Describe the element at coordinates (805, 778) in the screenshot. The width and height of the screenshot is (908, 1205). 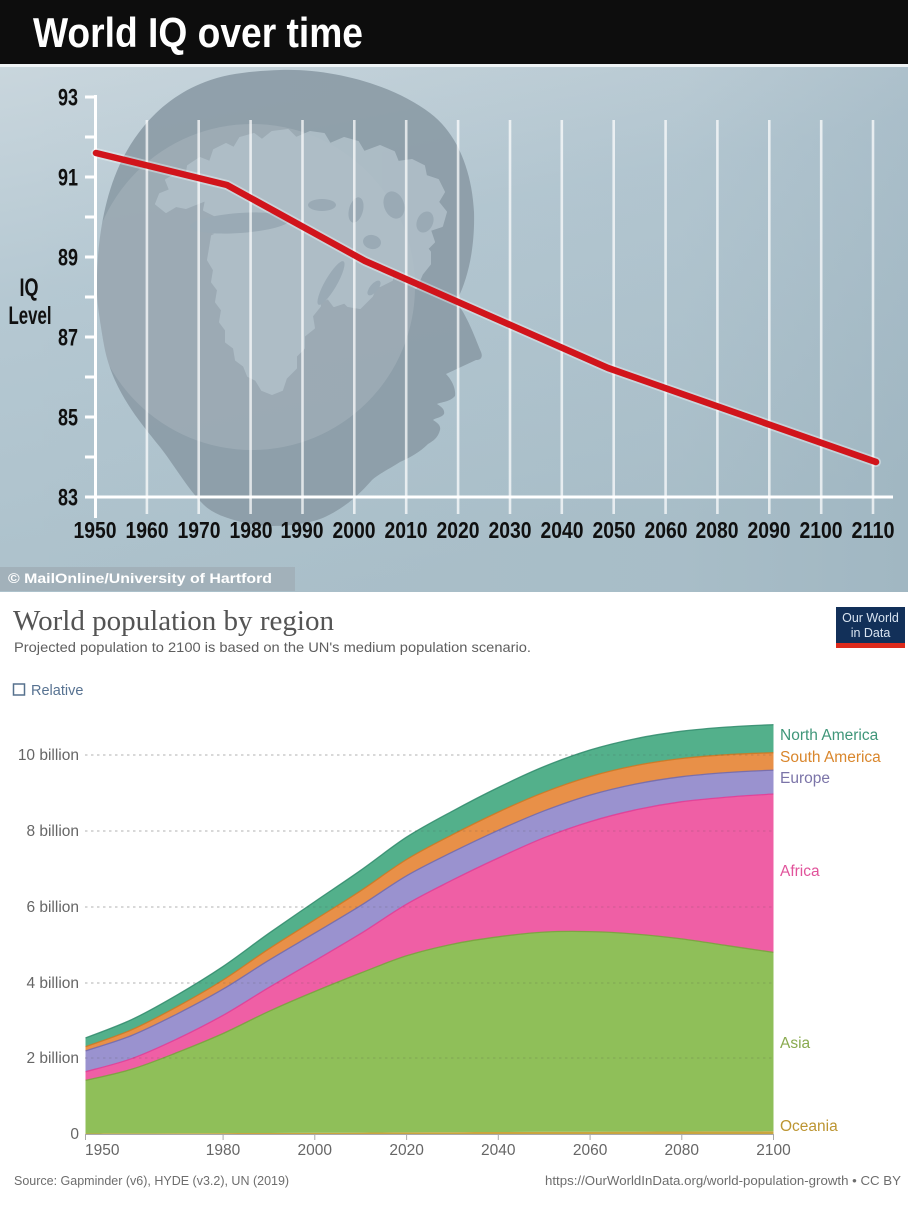
I see `svg-text: Europe` at that location.